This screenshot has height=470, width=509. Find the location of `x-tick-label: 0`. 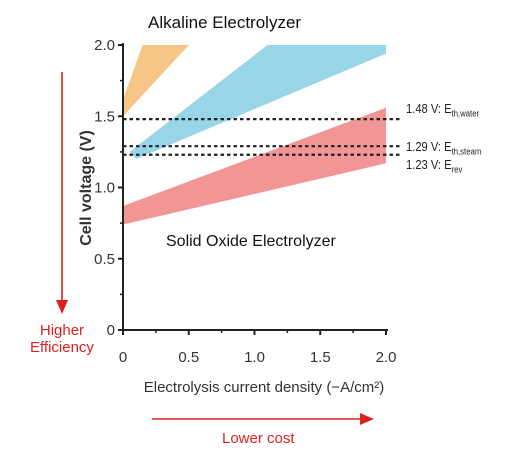

x-tick-label: 0 is located at coordinates (123, 357).